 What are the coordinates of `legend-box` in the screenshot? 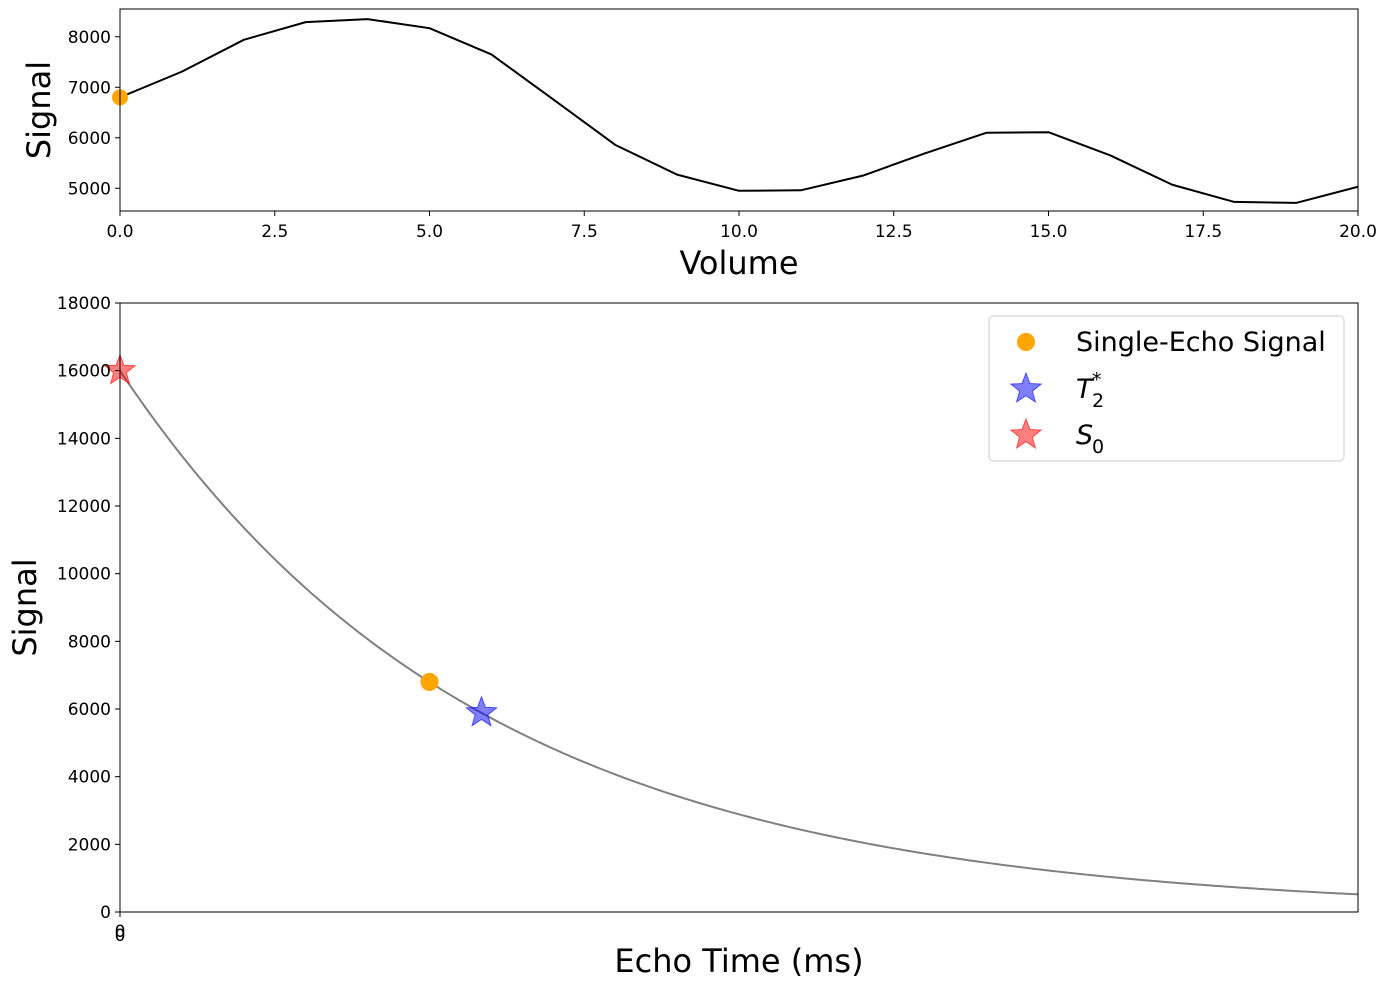 It's located at (1166, 388).